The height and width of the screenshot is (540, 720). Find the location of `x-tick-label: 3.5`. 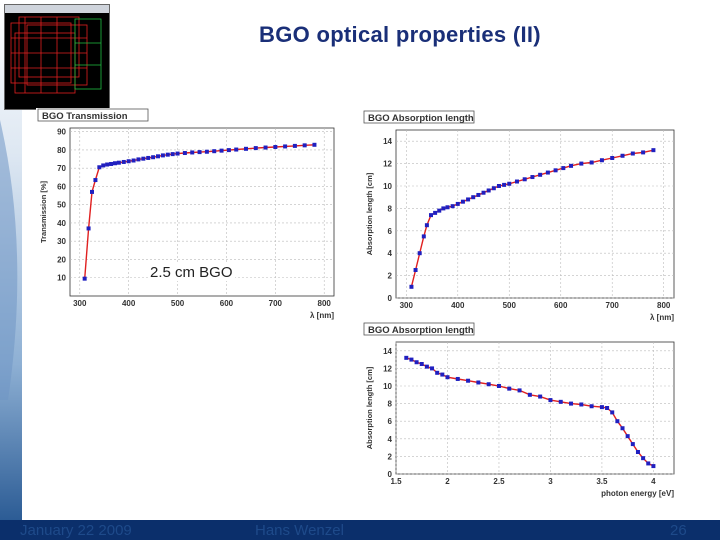

x-tick-label: 3.5 is located at coordinates (602, 481).